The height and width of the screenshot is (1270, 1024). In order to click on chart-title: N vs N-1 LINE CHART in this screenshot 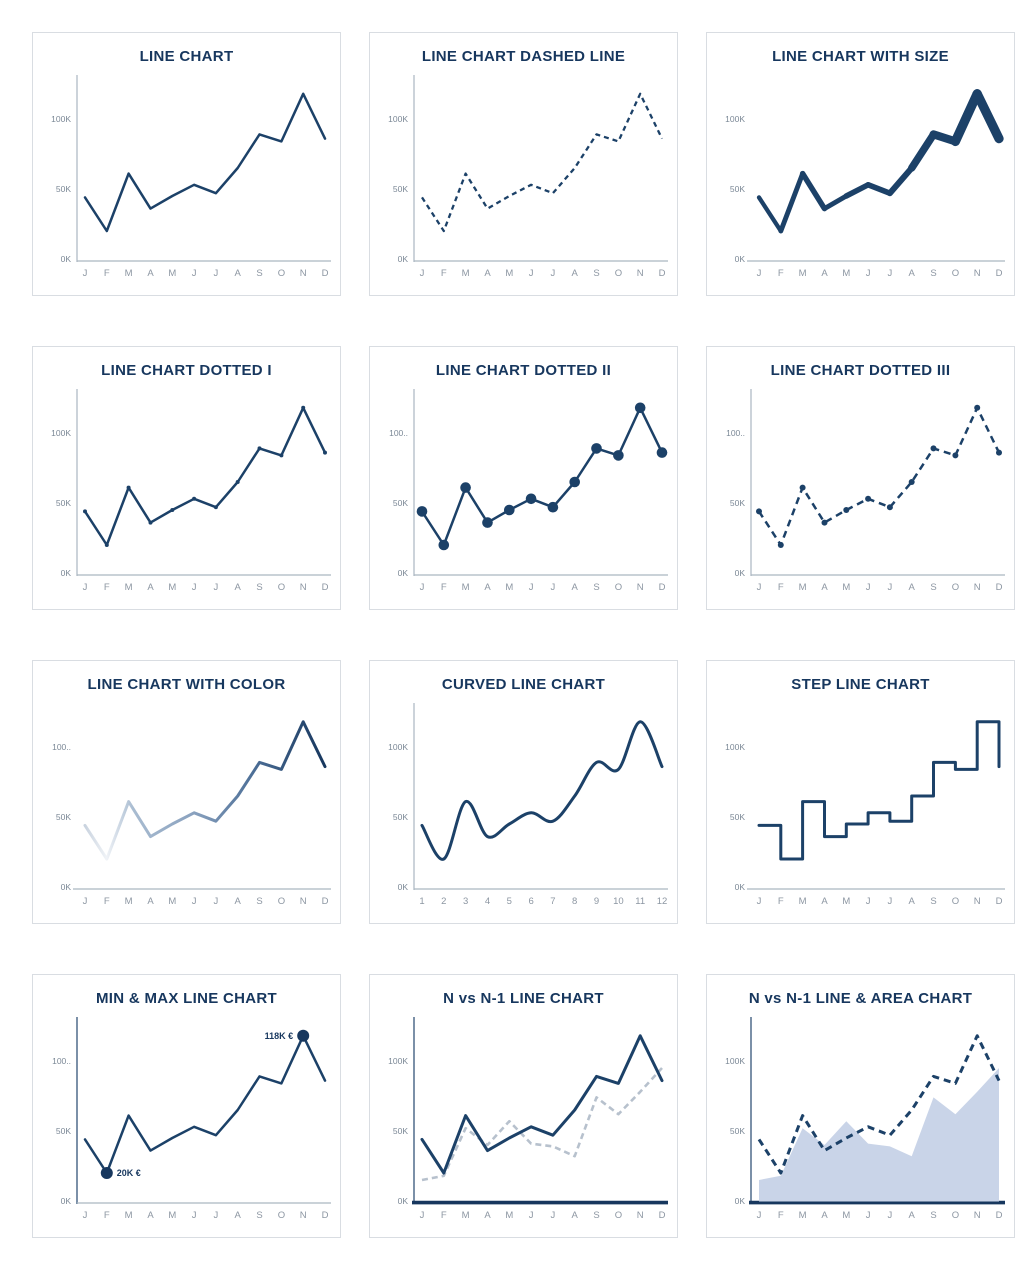, I will do `click(523, 998)`.